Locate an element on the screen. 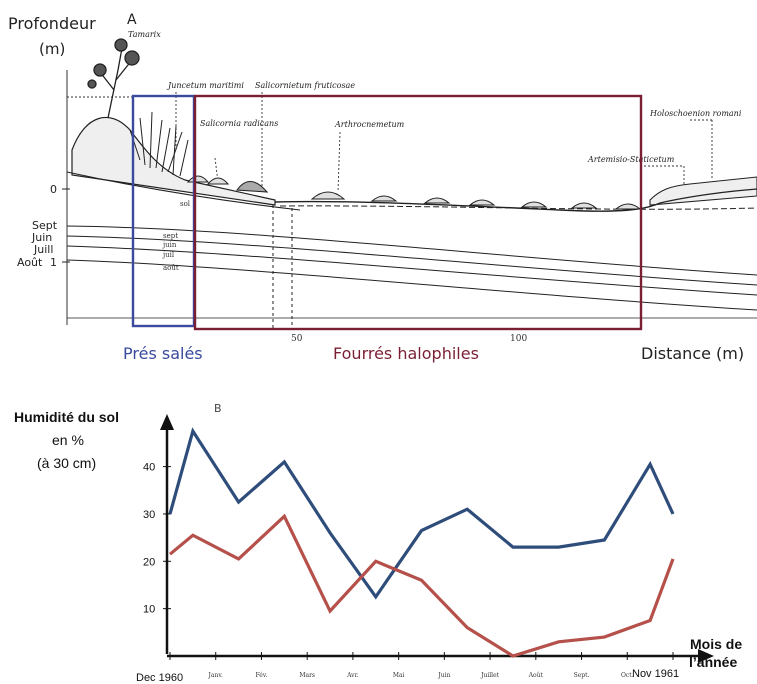 This screenshot has height=684, width=757. water-table-juil is located at coordinates (411, 270).